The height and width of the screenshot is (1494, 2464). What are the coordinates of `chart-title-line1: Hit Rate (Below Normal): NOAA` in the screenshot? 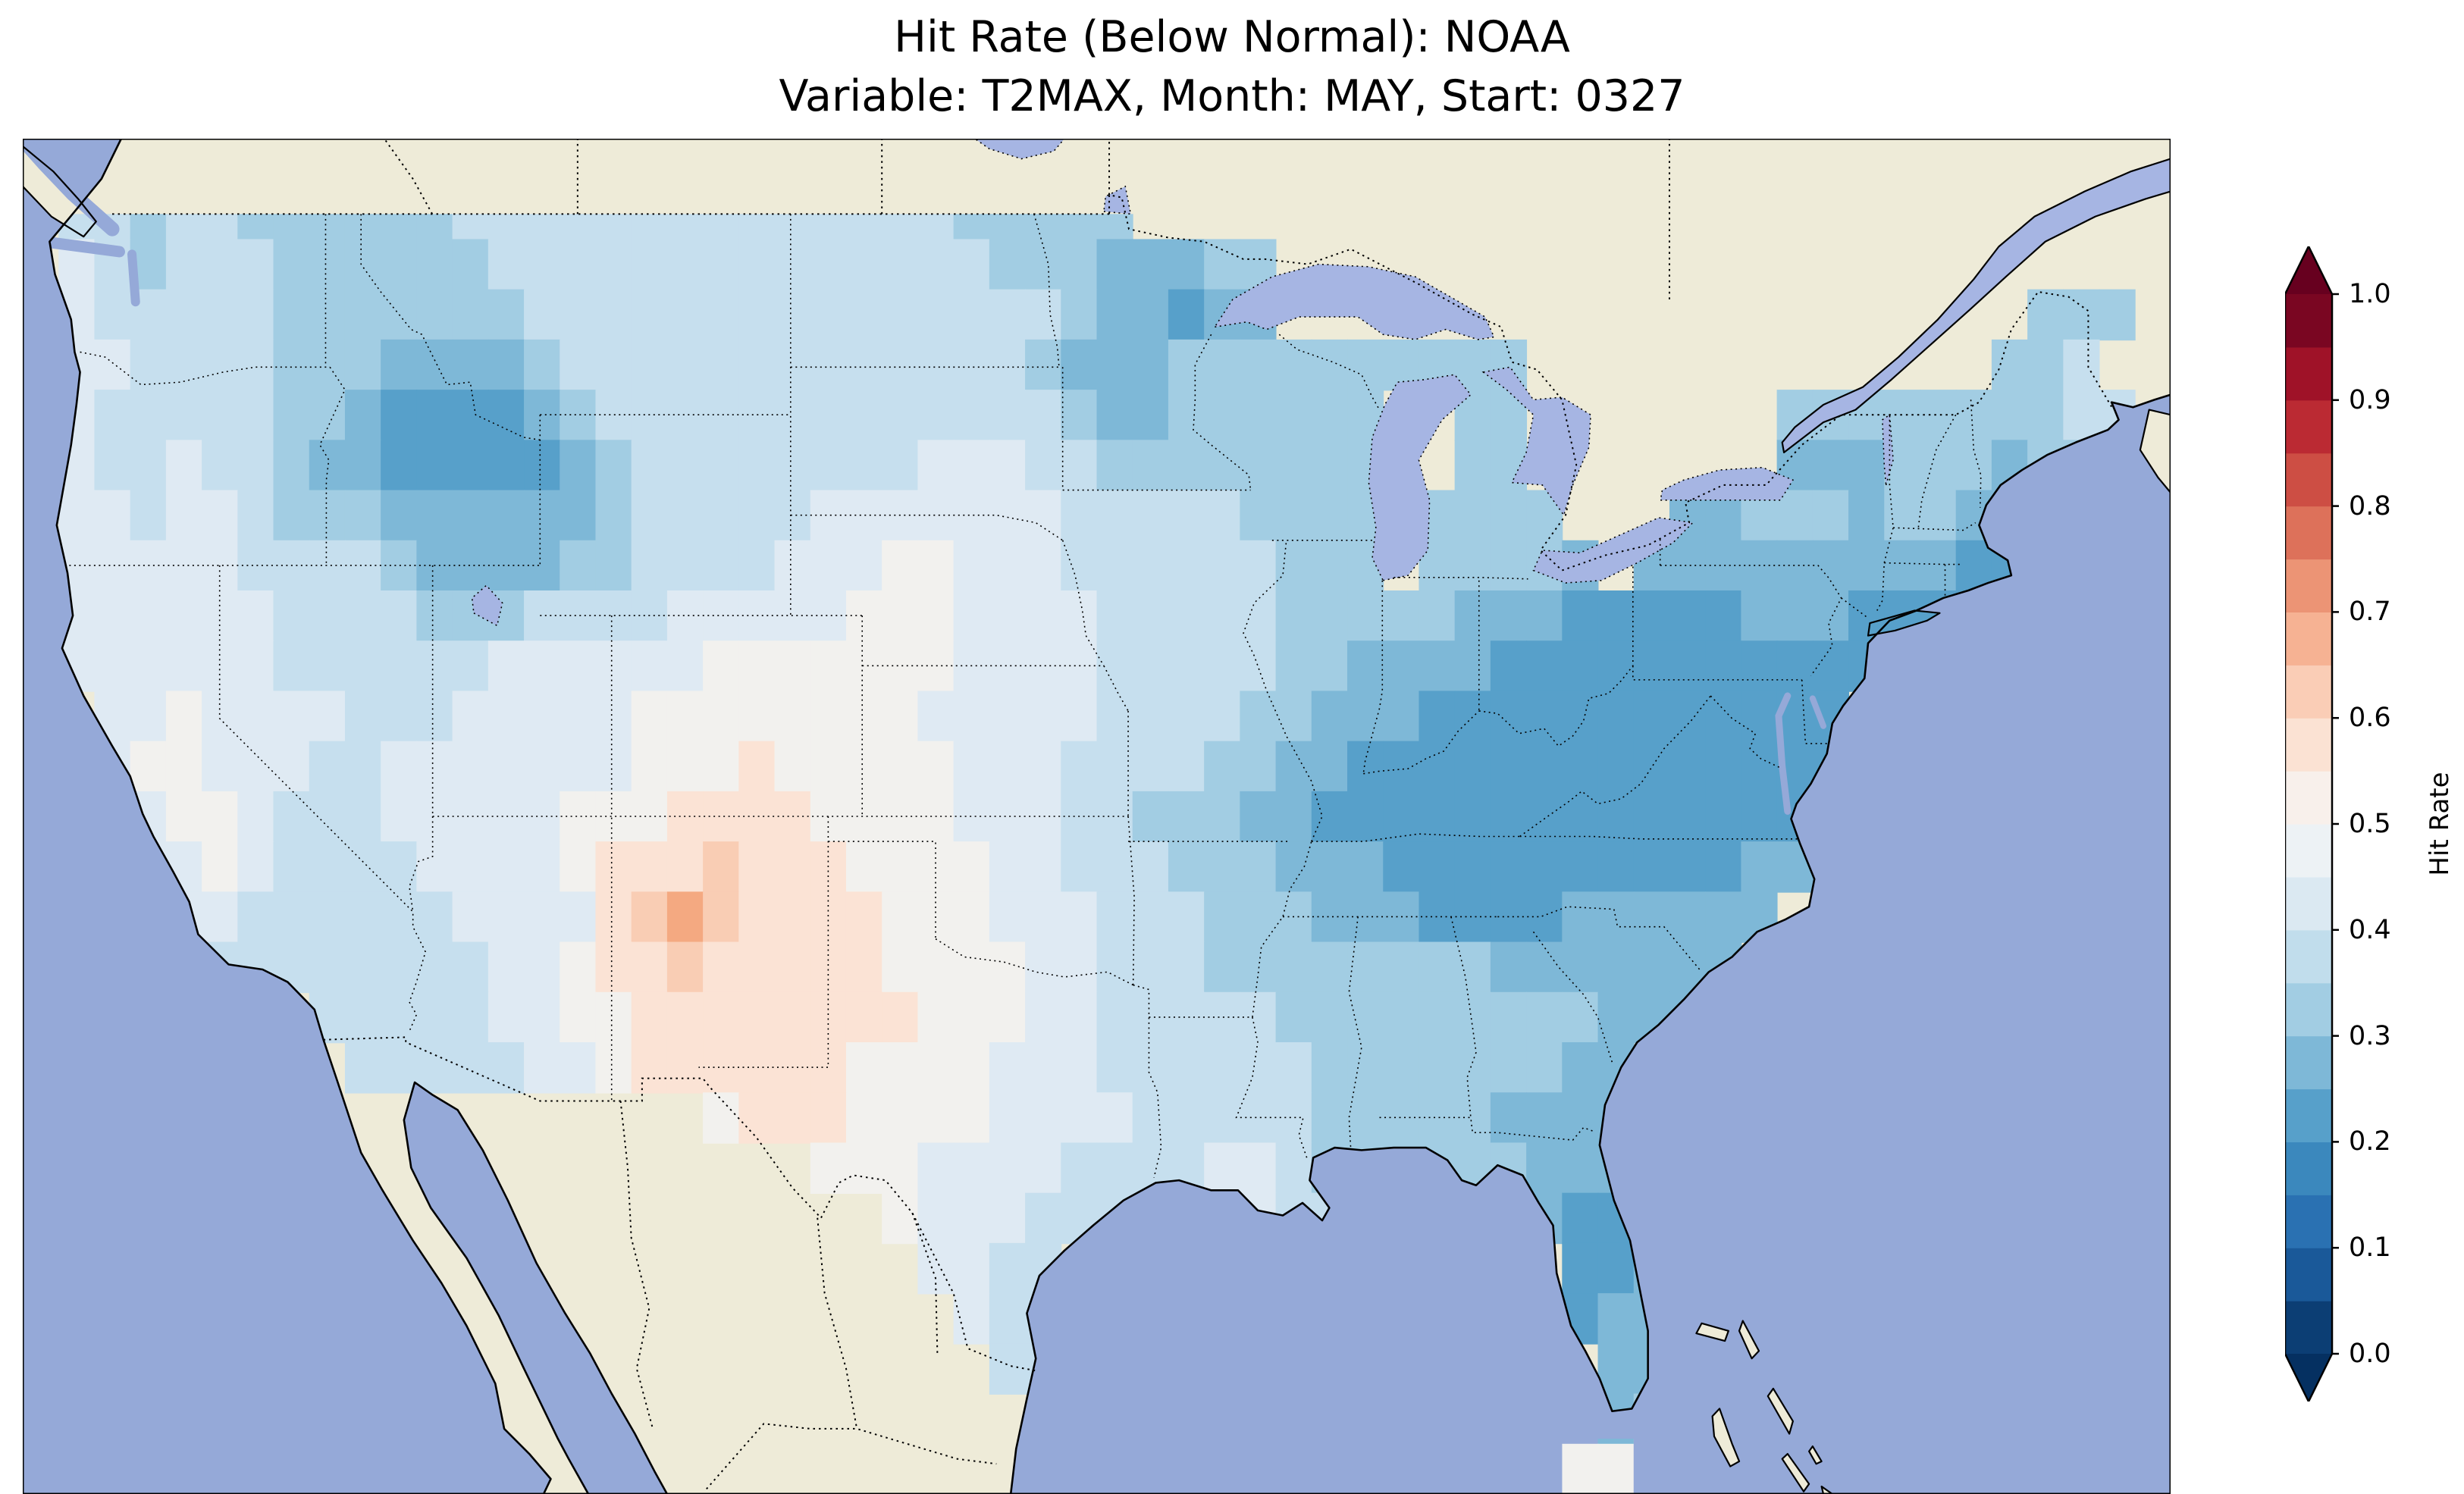 It's located at (1232, 37).